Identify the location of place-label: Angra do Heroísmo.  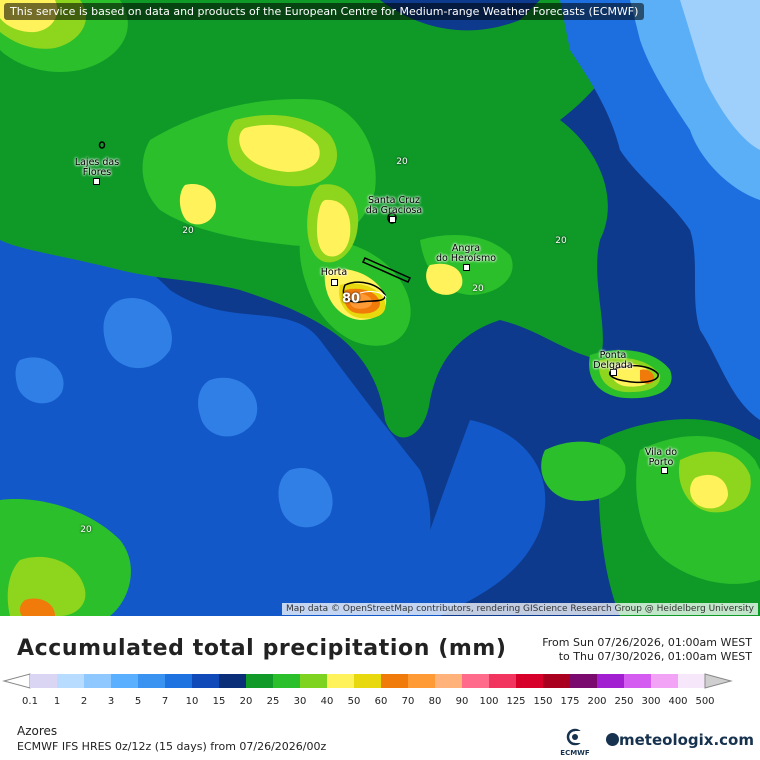
(466, 254).